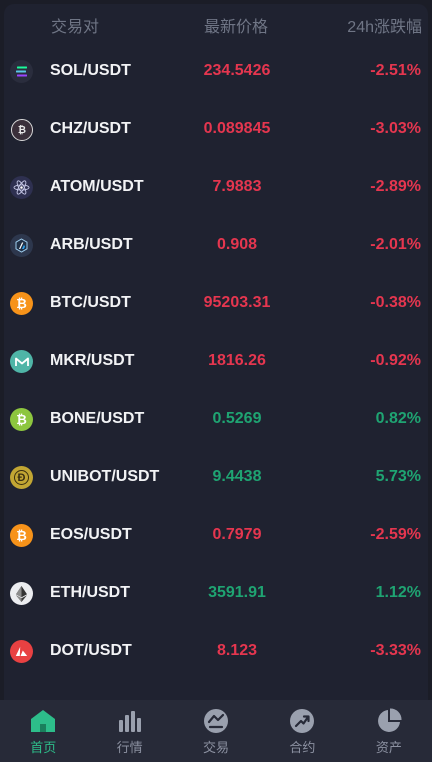 The height and width of the screenshot is (762, 432). I want to click on eos-icon: ₿, so click(21, 535).